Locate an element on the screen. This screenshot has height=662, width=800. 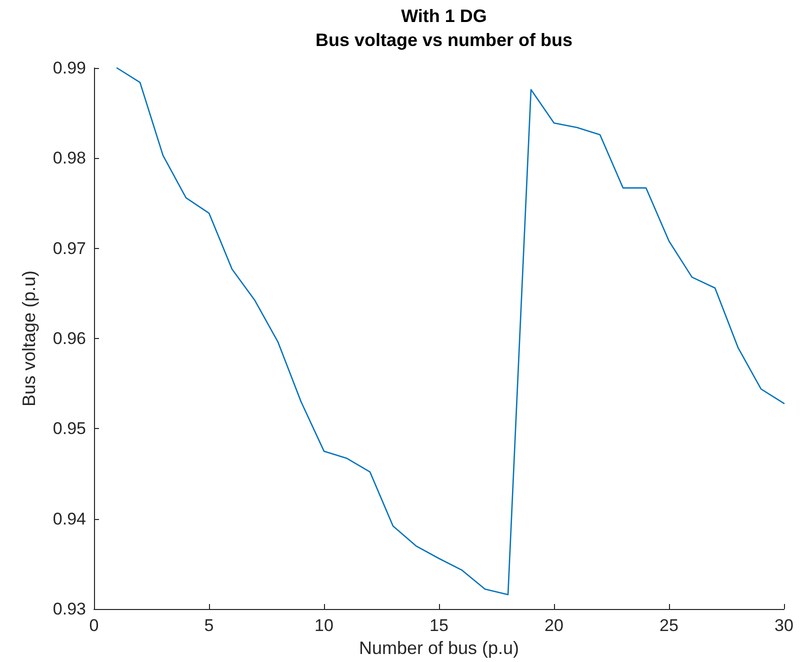
y-tick-label: 0.97 is located at coordinates (69, 248).